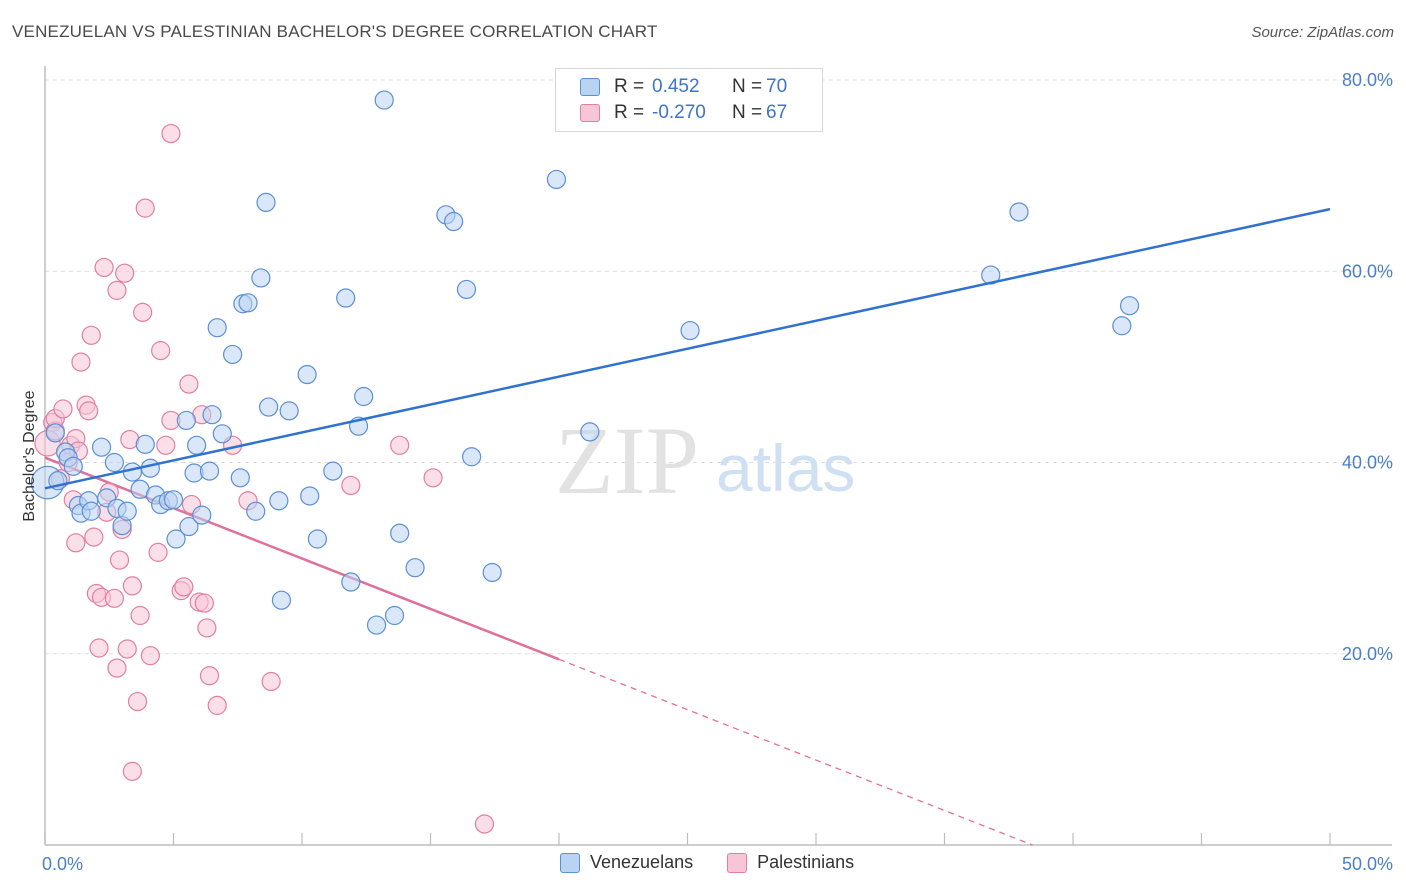 The image size is (1406, 892). What do you see at coordinates (795, 752) in the screenshot?
I see `trend-line-extension` at bounding box center [795, 752].